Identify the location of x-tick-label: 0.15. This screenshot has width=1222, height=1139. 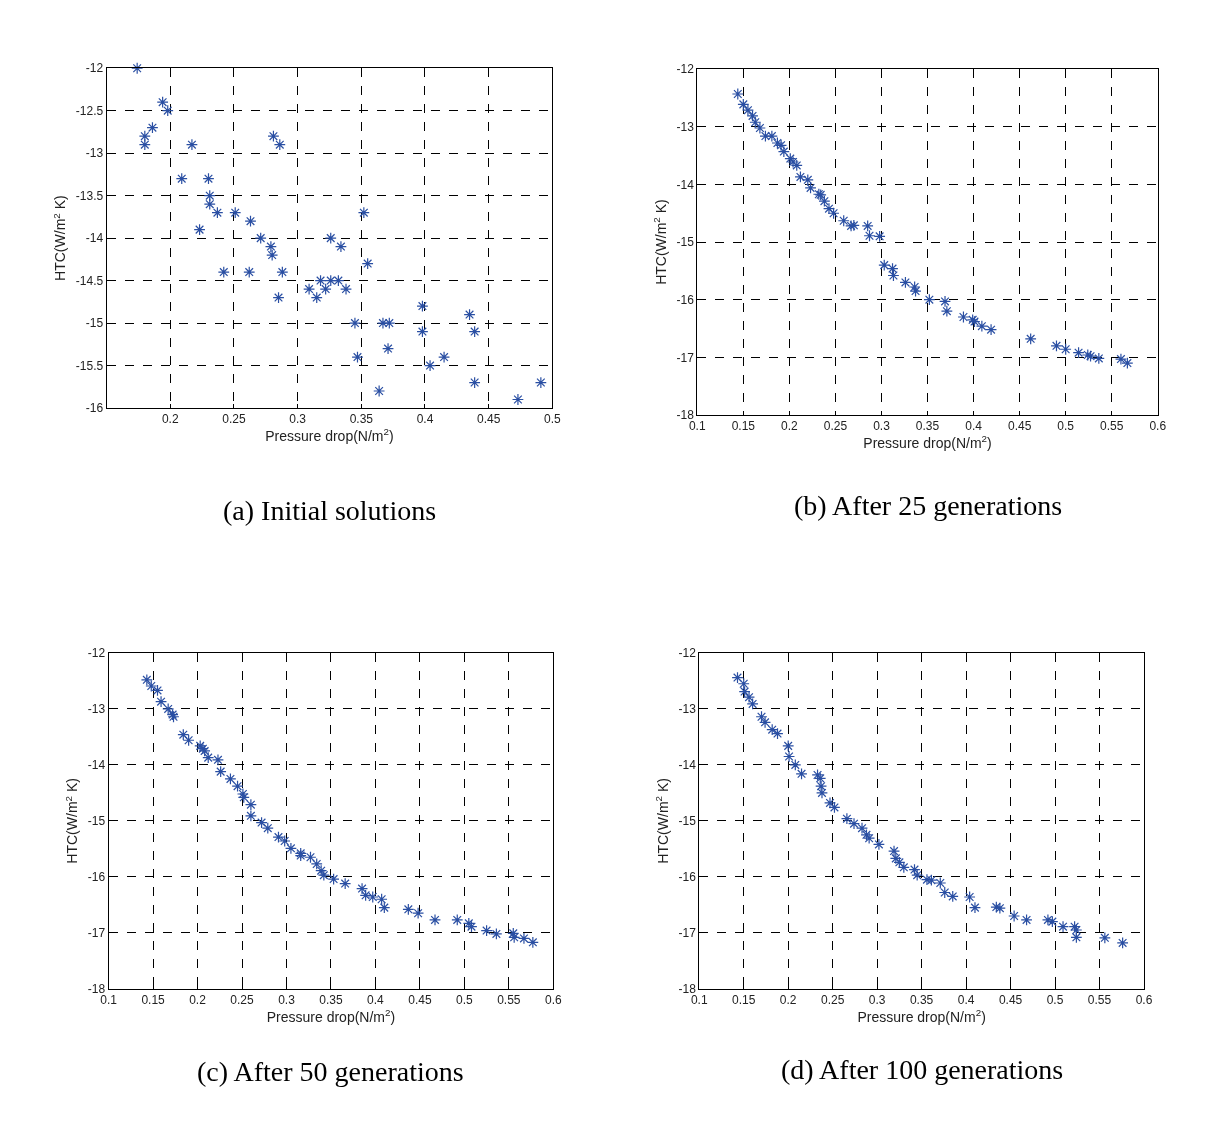
(743, 426).